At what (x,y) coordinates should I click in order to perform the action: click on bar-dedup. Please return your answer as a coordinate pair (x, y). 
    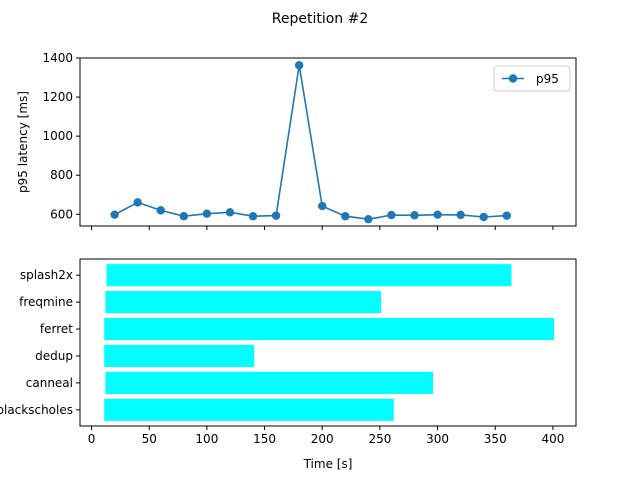
    Looking at the image, I should click on (179, 356).